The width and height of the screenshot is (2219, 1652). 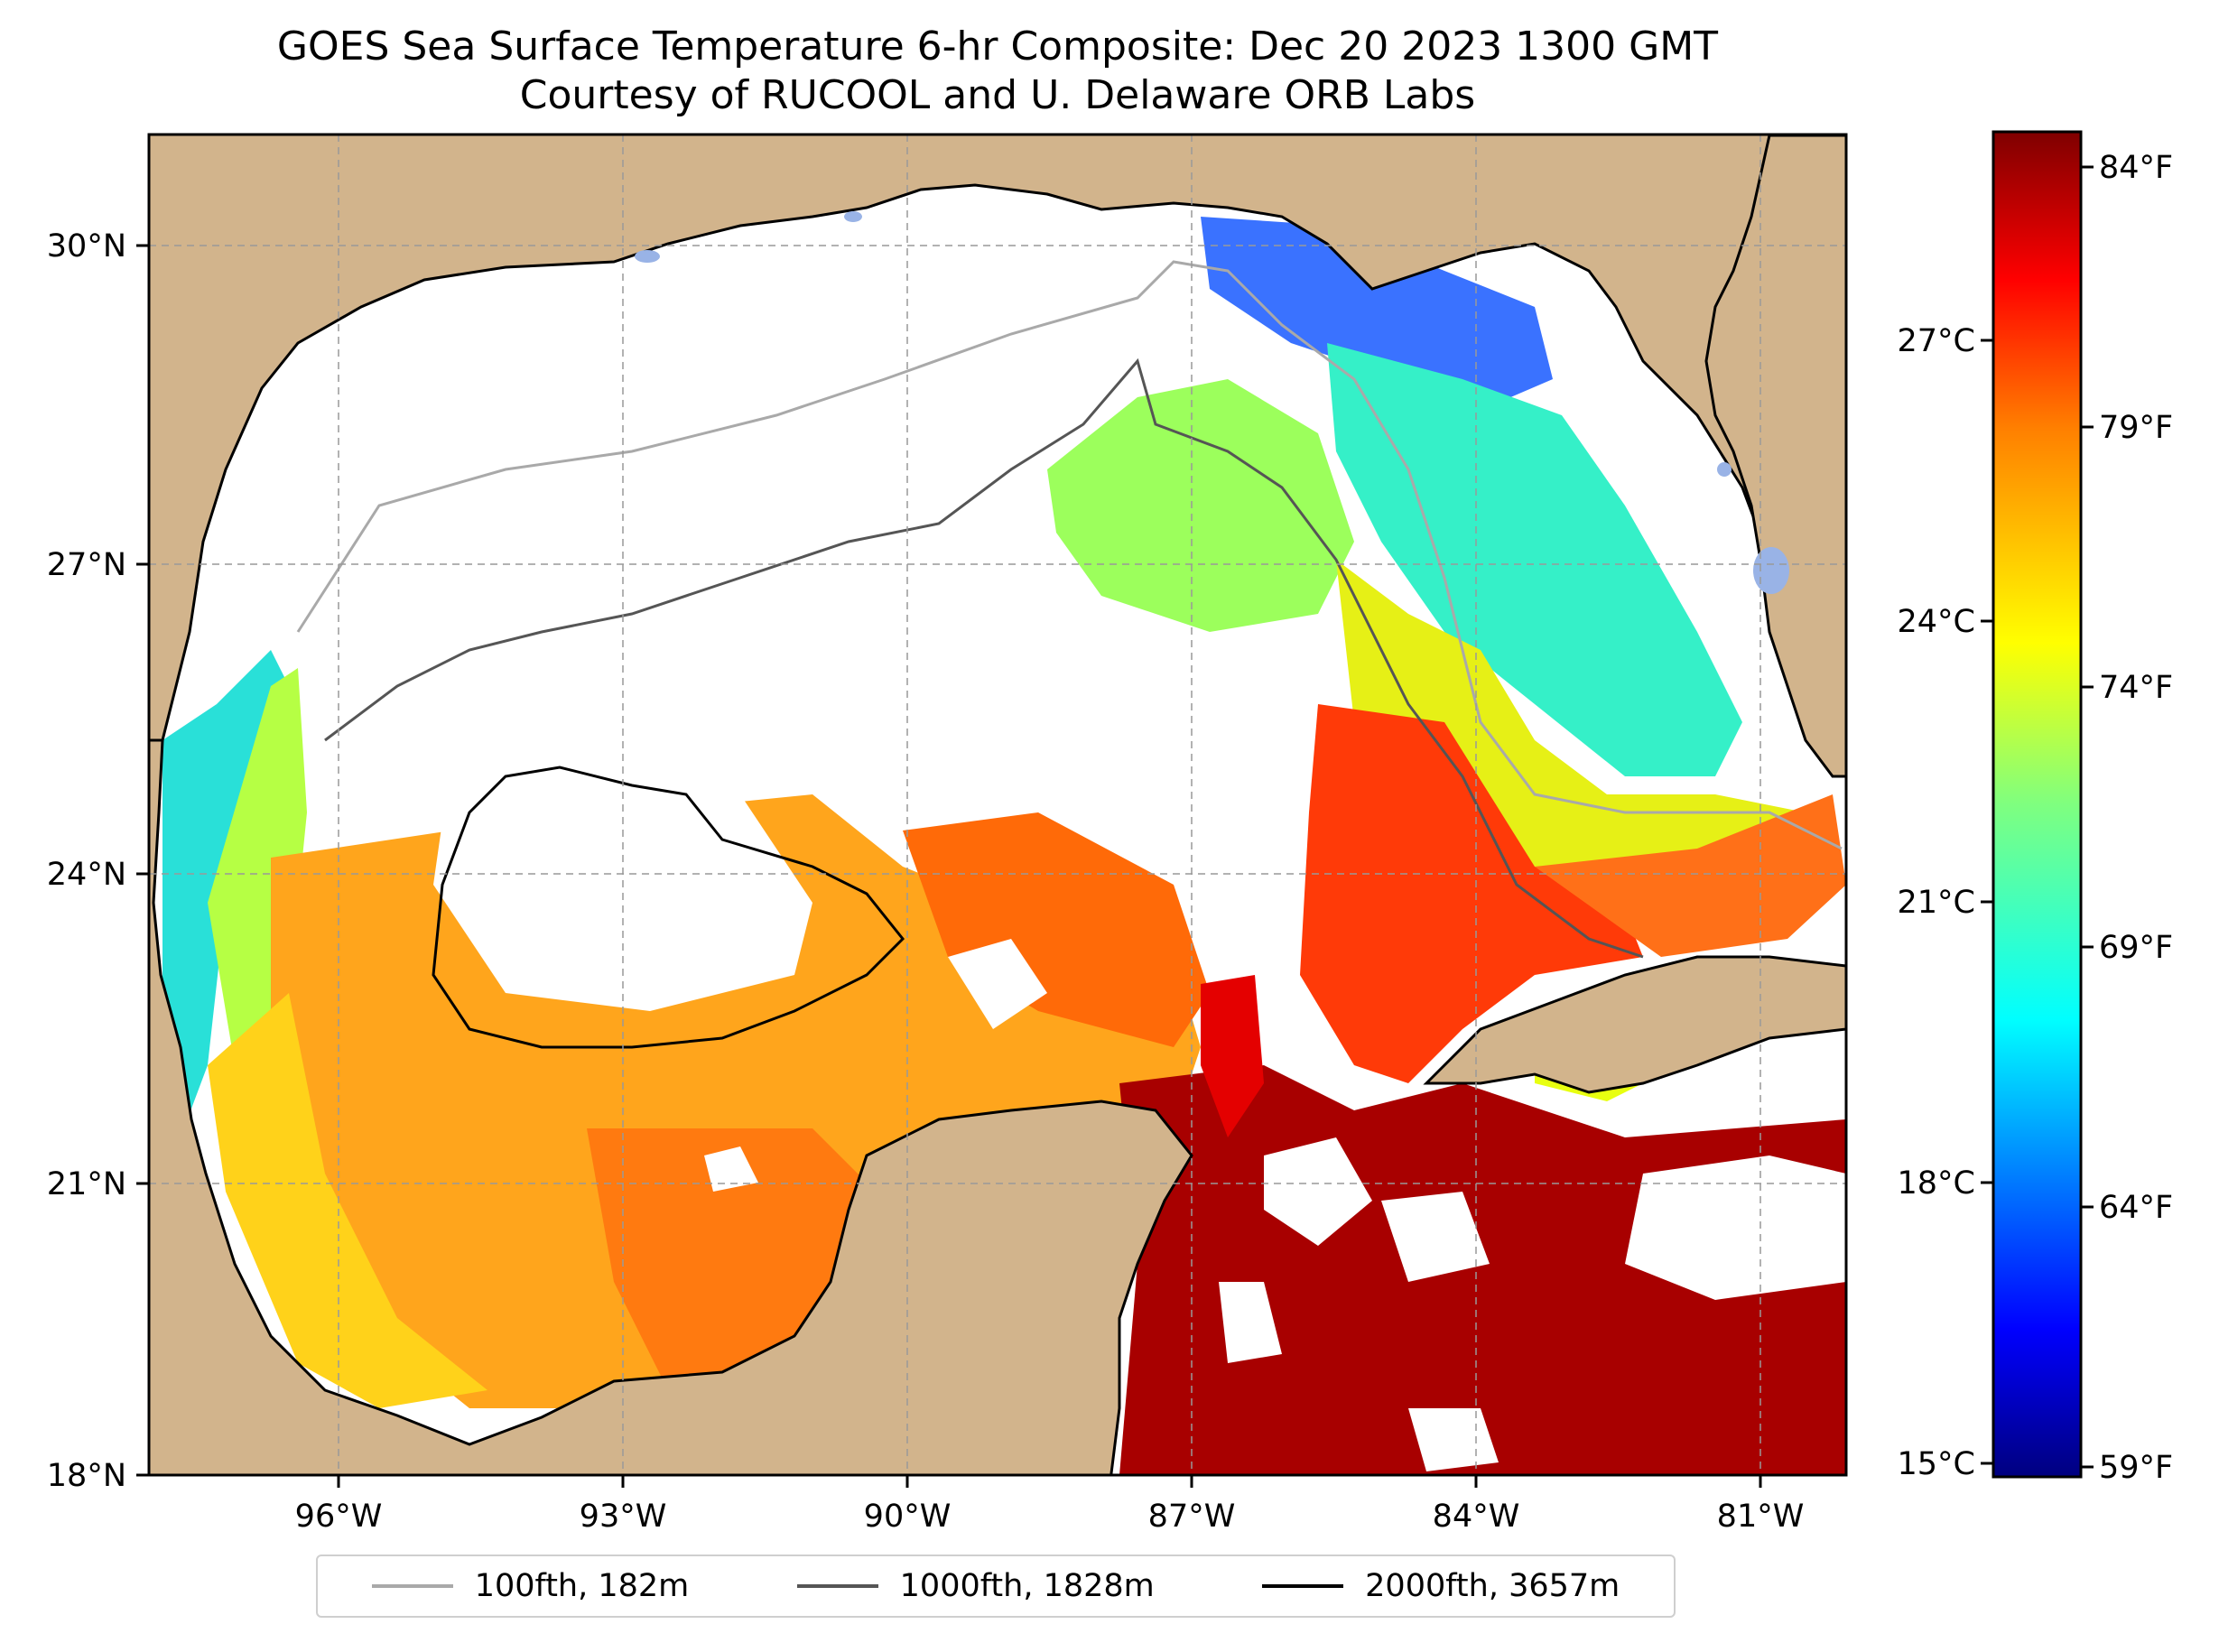 I want to click on sst-central-red-orange, so click(x=1056, y=929).